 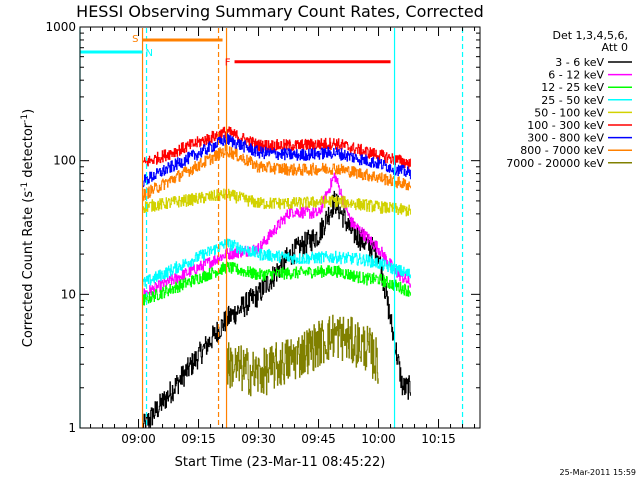 What do you see at coordinates (64, 161) in the screenshot?
I see `y-tick-label: 100` at bounding box center [64, 161].